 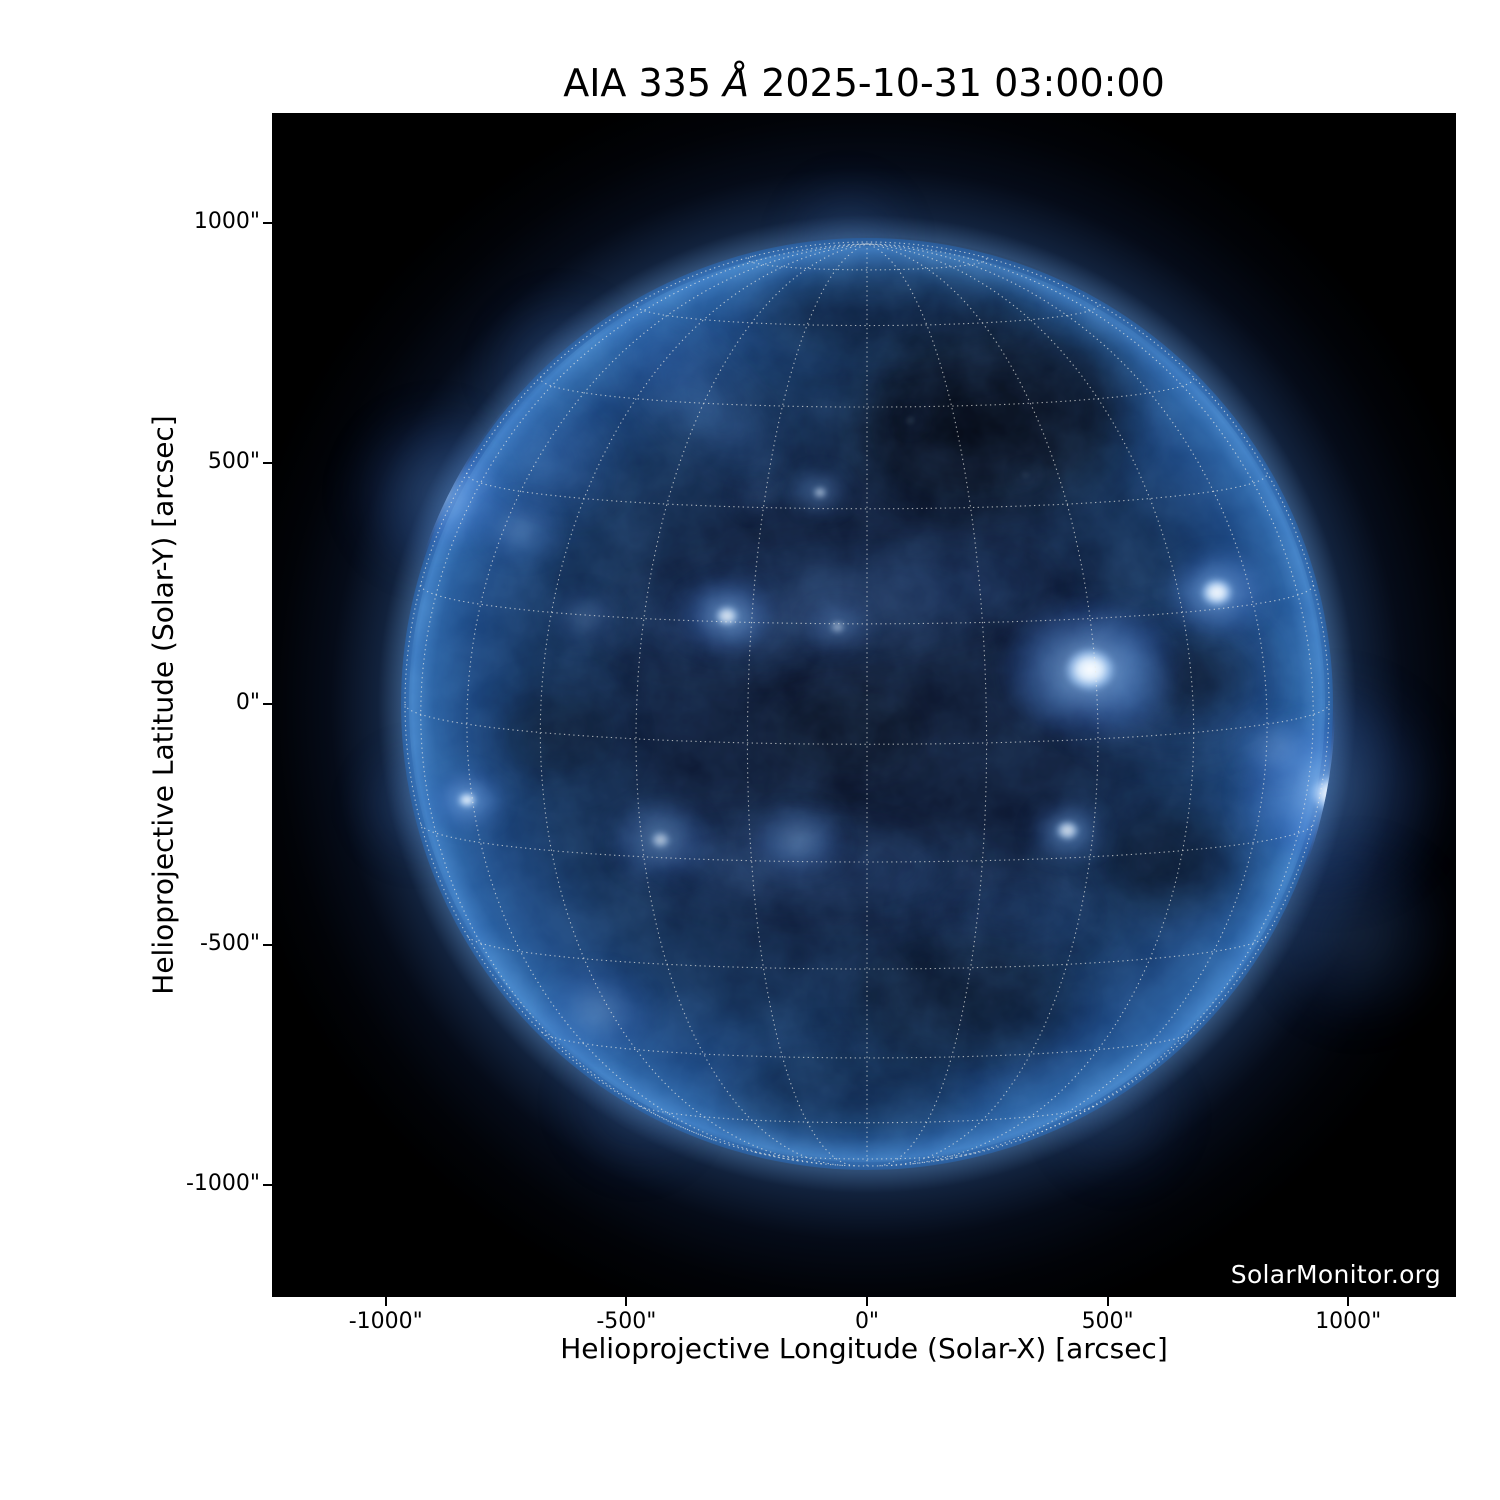 What do you see at coordinates (867, 1321) in the screenshot?
I see `x-tick-label: 0"` at bounding box center [867, 1321].